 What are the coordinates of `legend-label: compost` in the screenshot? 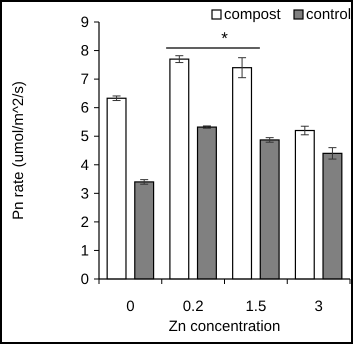 It's located at (253, 14).